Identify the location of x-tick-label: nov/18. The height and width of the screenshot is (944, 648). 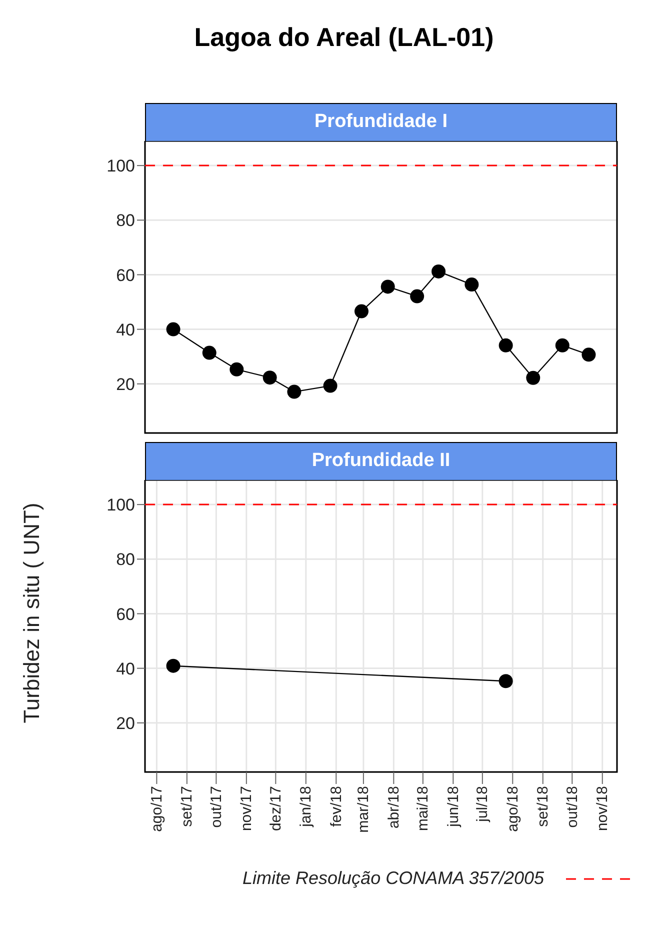
(603, 809).